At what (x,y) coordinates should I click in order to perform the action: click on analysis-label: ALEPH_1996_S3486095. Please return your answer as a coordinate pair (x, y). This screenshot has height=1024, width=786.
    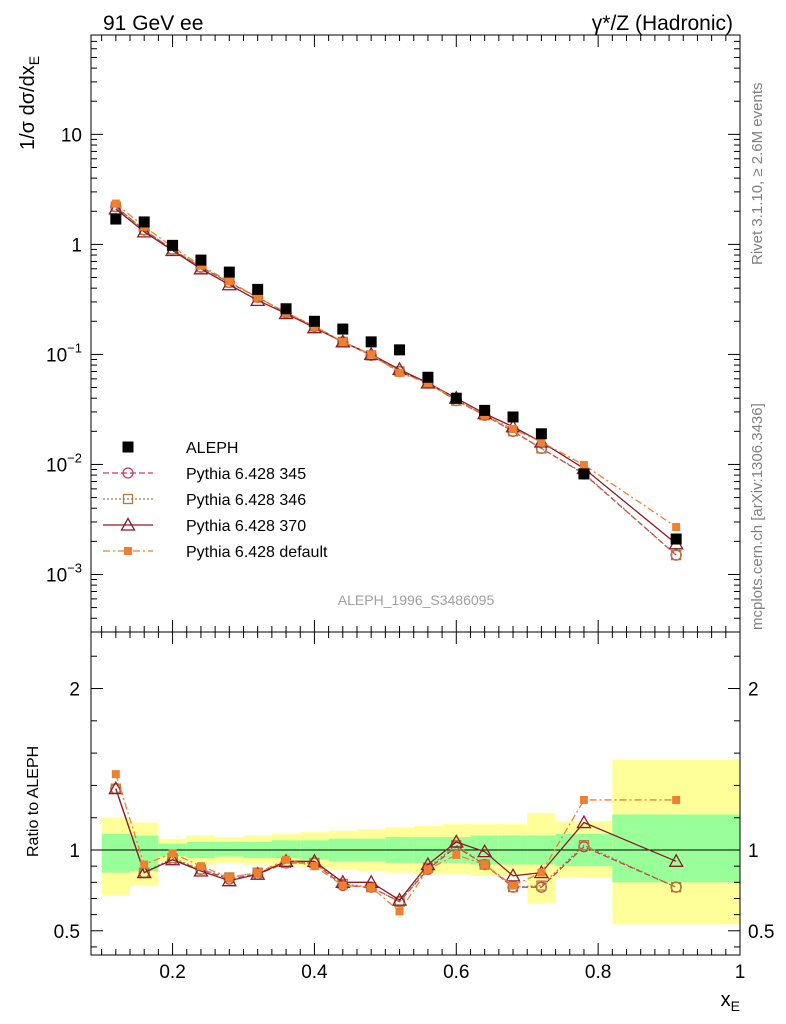
    Looking at the image, I should click on (416, 600).